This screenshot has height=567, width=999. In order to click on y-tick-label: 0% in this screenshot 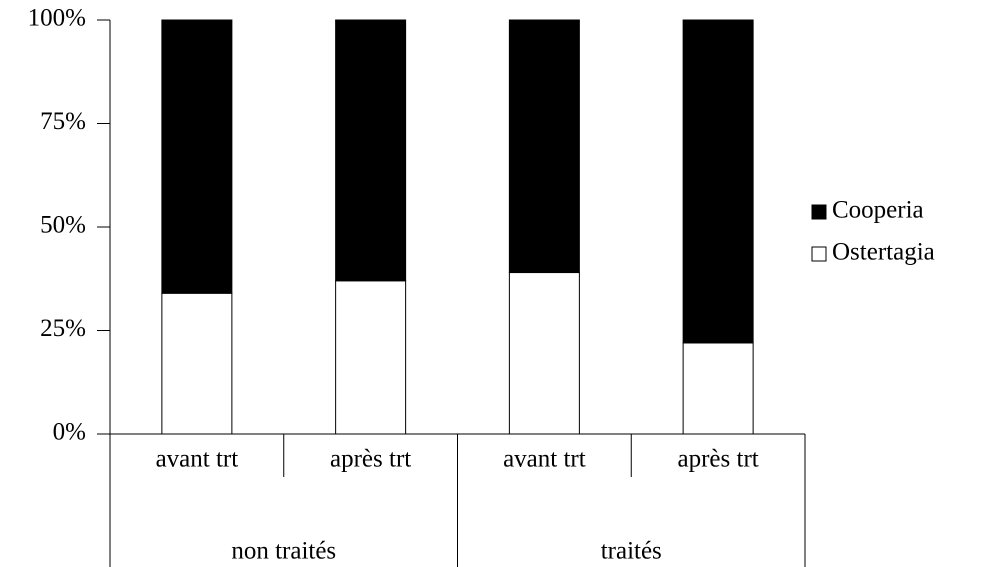, I will do `click(69, 432)`.